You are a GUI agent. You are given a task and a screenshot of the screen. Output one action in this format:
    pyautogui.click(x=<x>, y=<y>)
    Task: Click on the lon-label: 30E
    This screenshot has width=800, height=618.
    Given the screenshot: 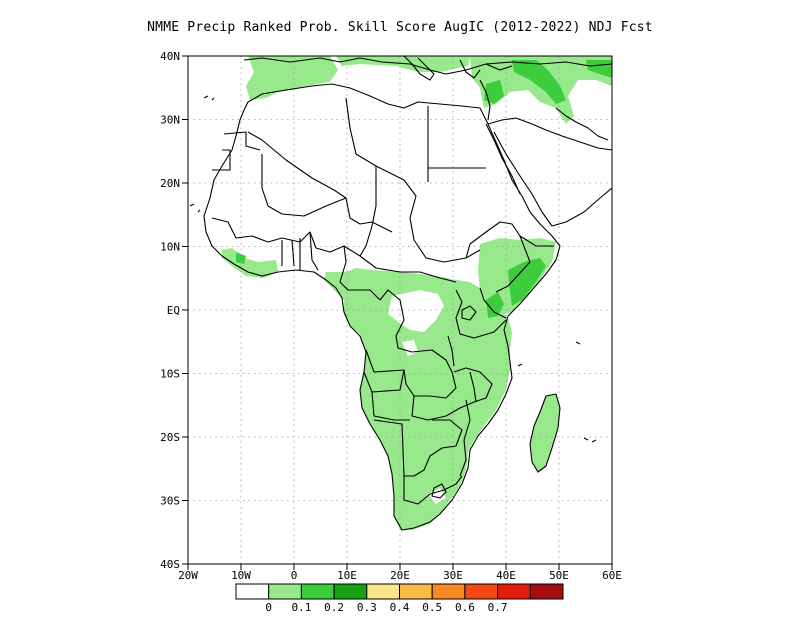 What is the action you would take?
    pyautogui.click(x=453, y=575)
    